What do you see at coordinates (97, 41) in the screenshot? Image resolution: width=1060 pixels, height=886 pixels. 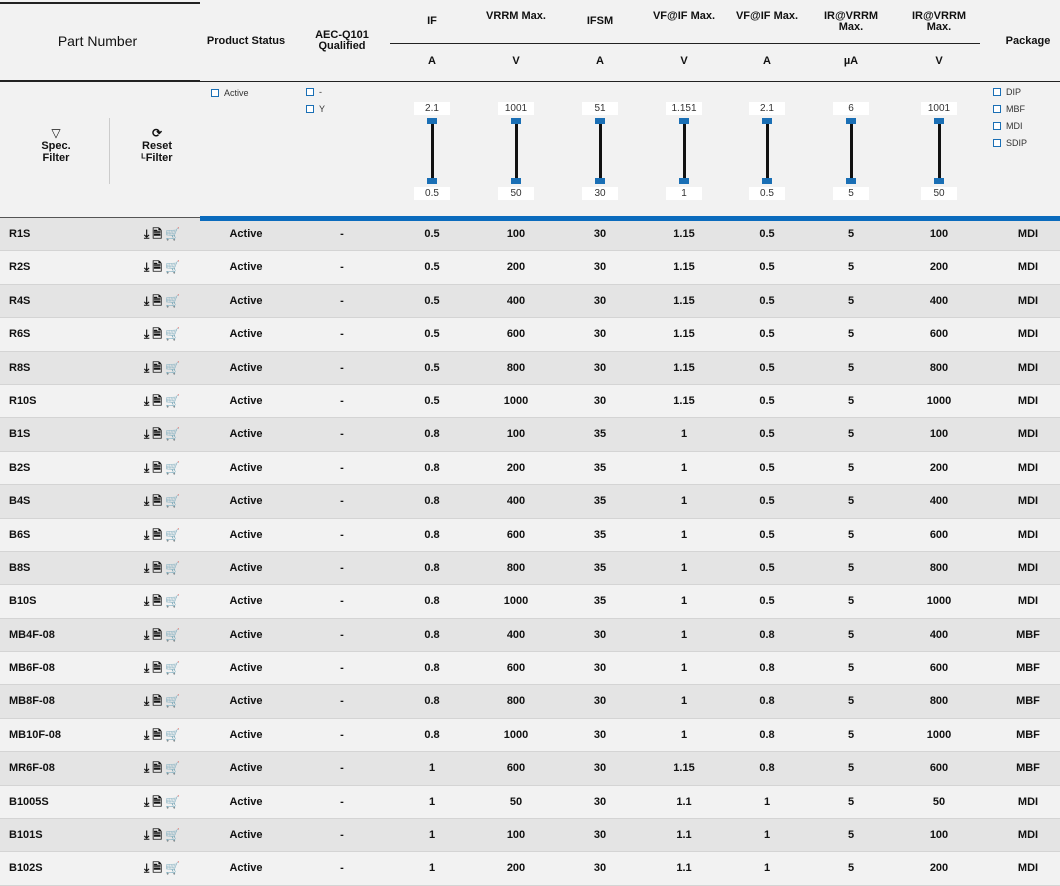 I see `header-part-number: Part Number` at bounding box center [97, 41].